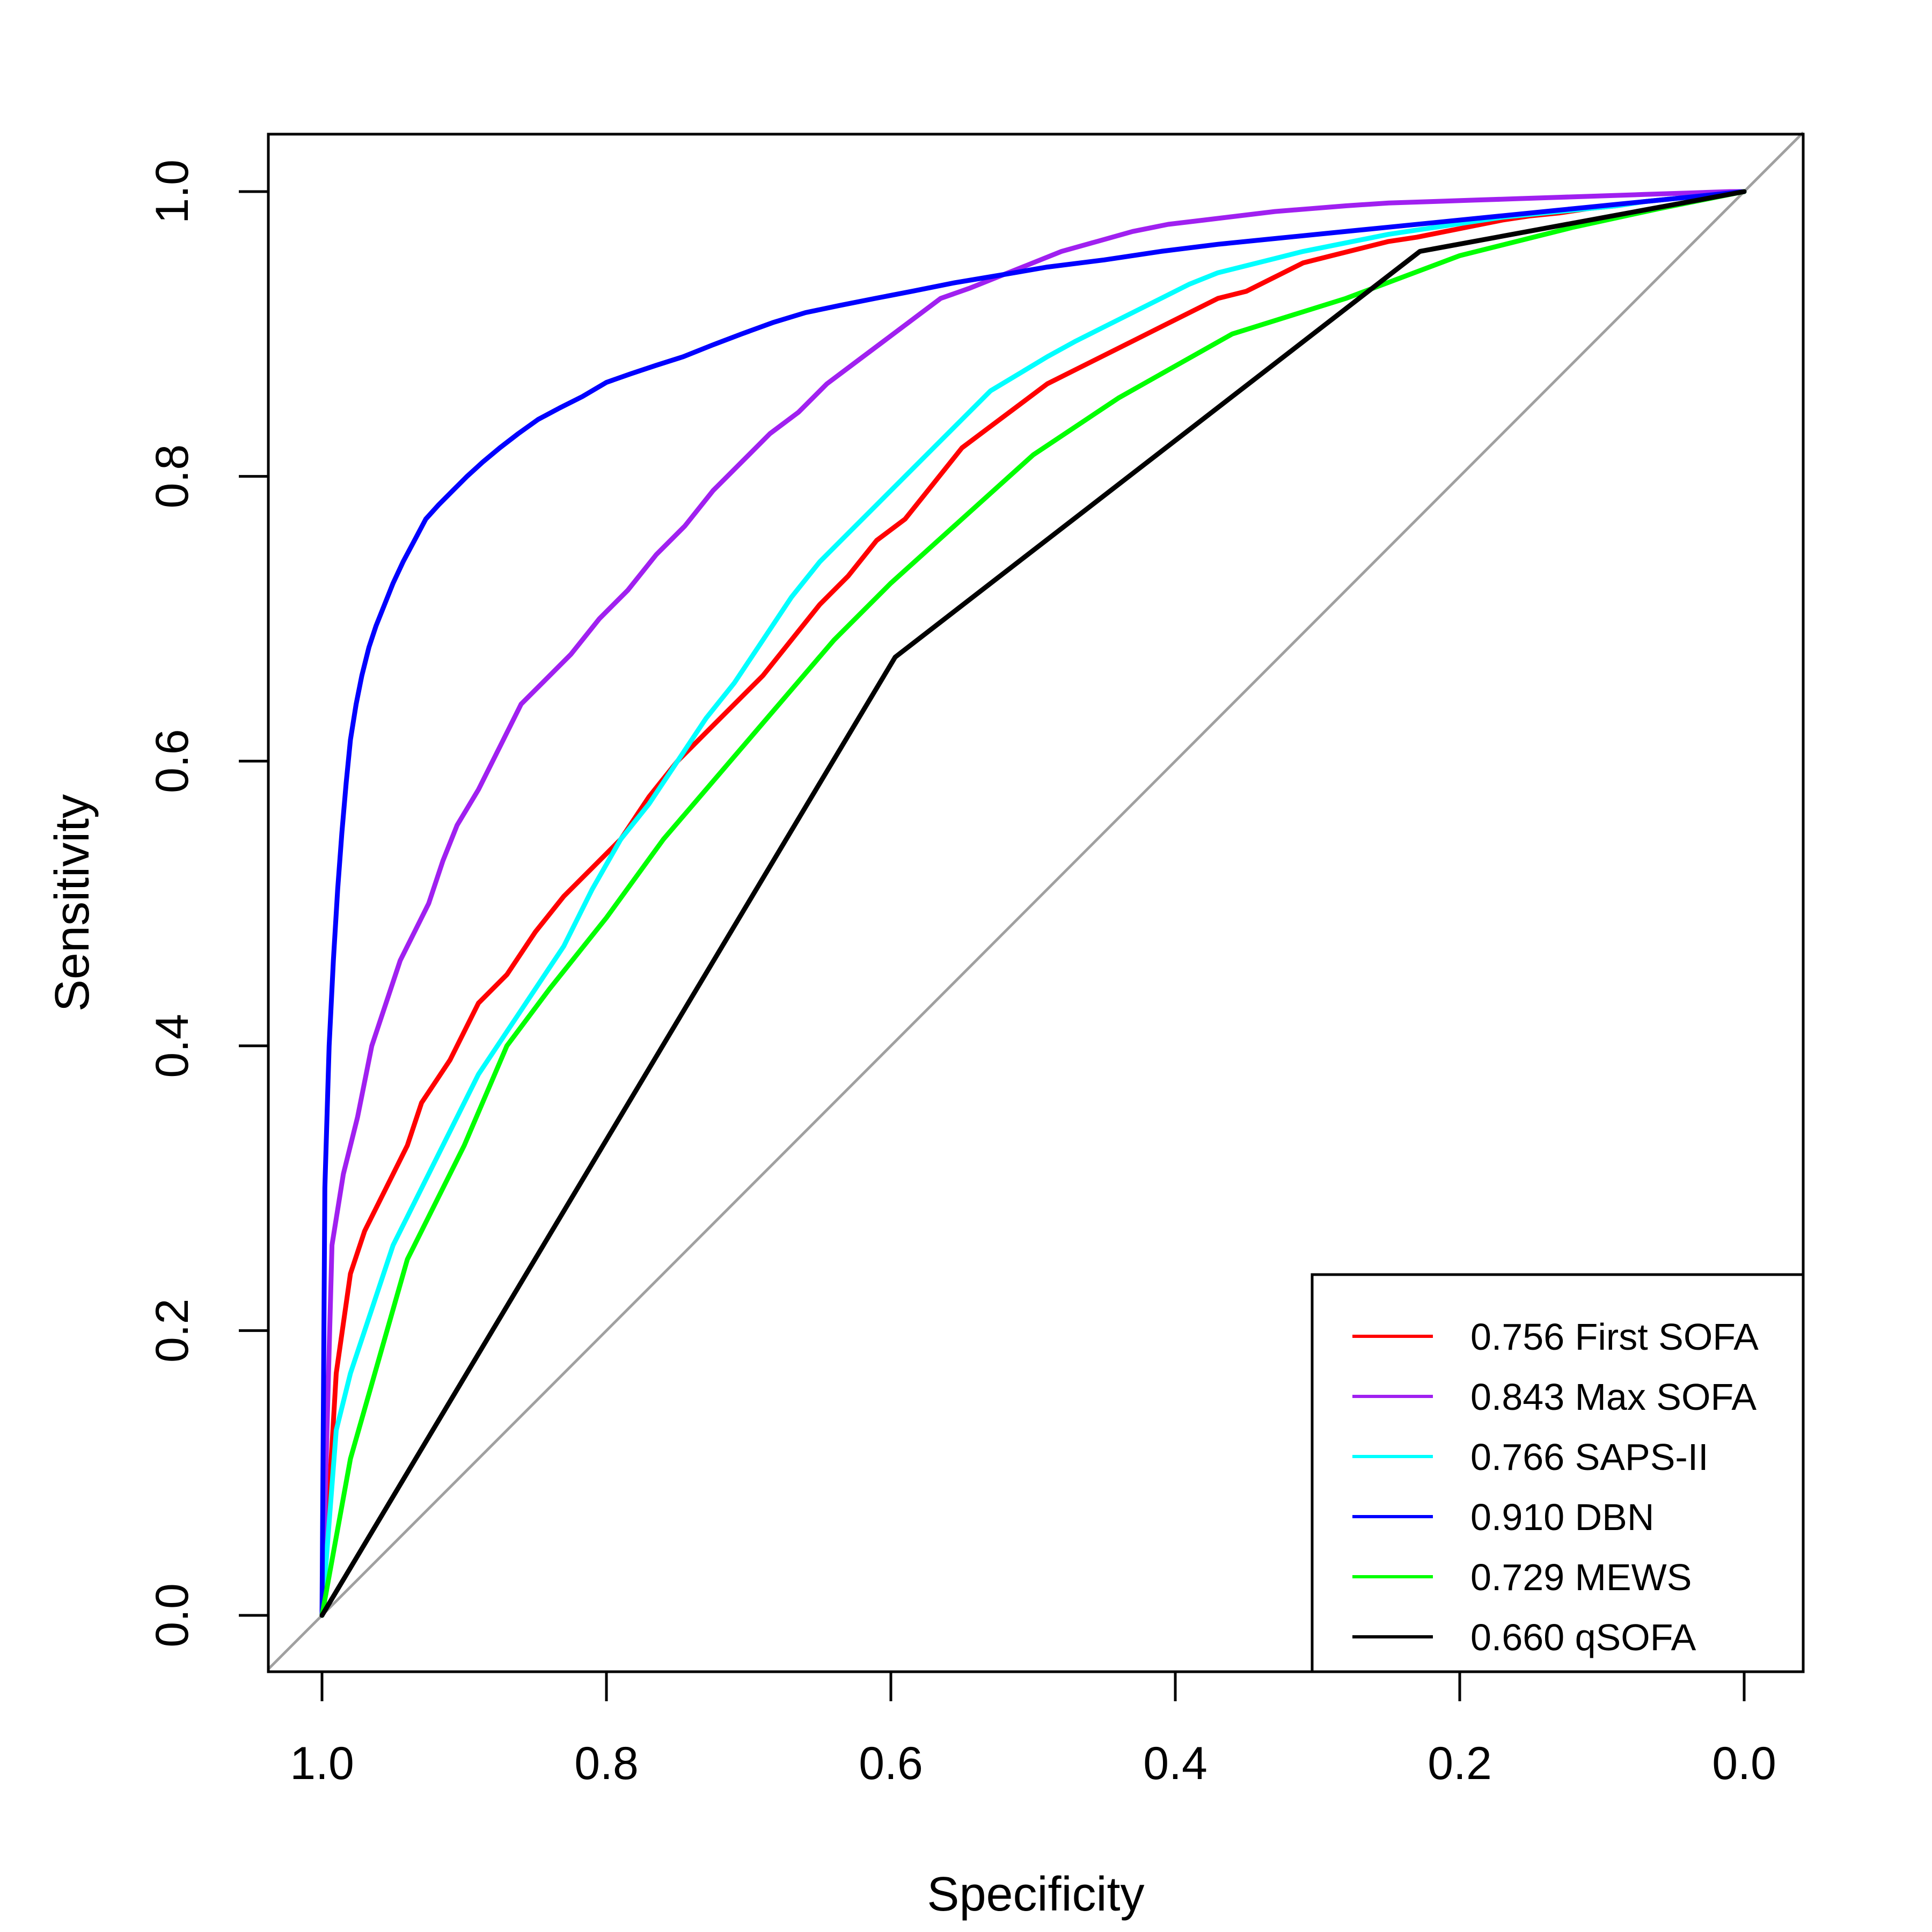  What do you see at coordinates (172, 1331) in the screenshot?
I see `y-tick-label: 0.2` at bounding box center [172, 1331].